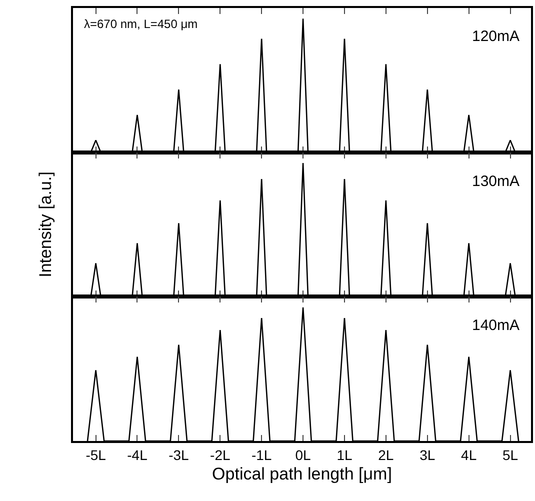  What do you see at coordinates (428, 454) in the screenshot?
I see `x-tick-label: 3L` at bounding box center [428, 454].